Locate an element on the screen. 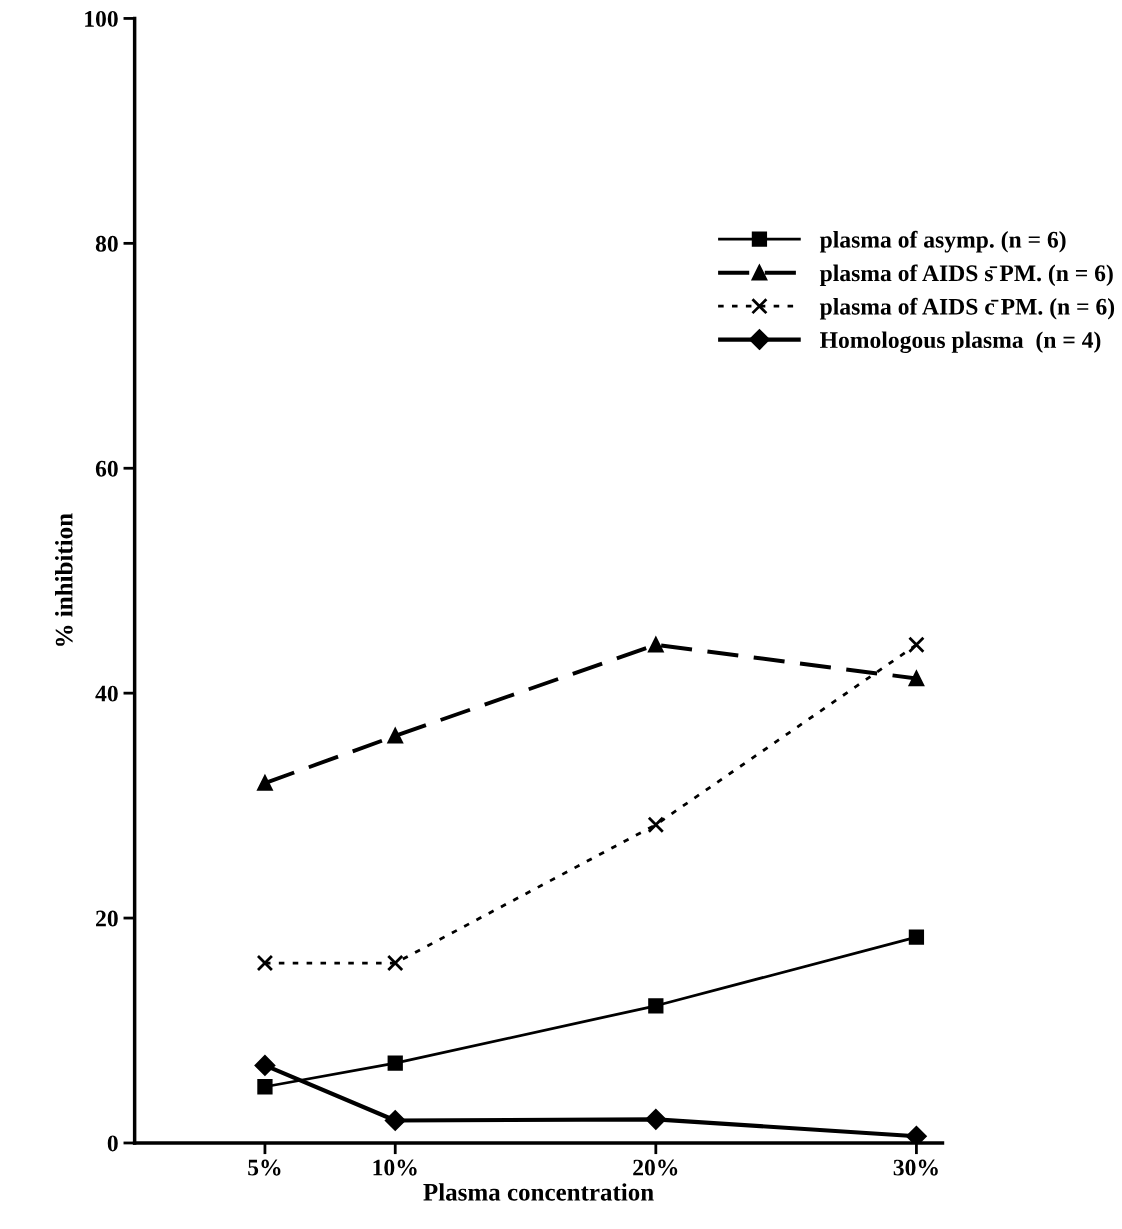 The image size is (1122, 1229). legend-label: plasma of asymp. (n = 6) is located at coordinates (942, 241).